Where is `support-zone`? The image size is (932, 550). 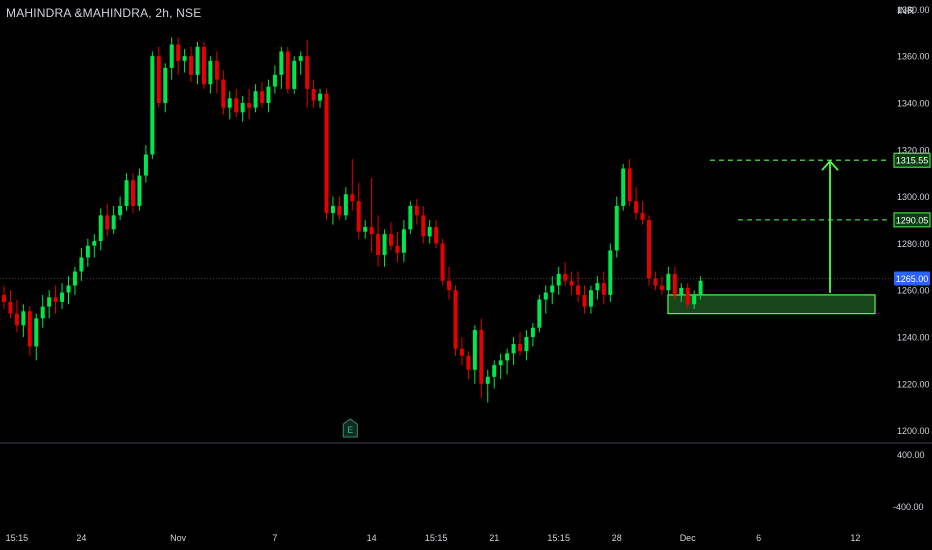
support-zone is located at coordinates (771, 304).